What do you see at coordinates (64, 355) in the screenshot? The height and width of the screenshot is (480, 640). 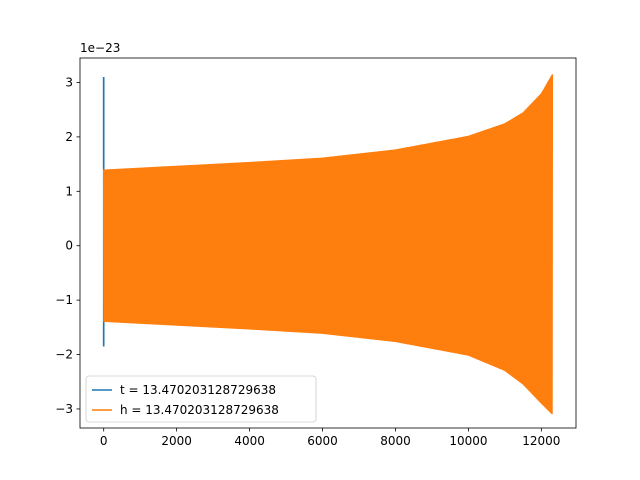 I see `y-tick-label: −2` at bounding box center [64, 355].